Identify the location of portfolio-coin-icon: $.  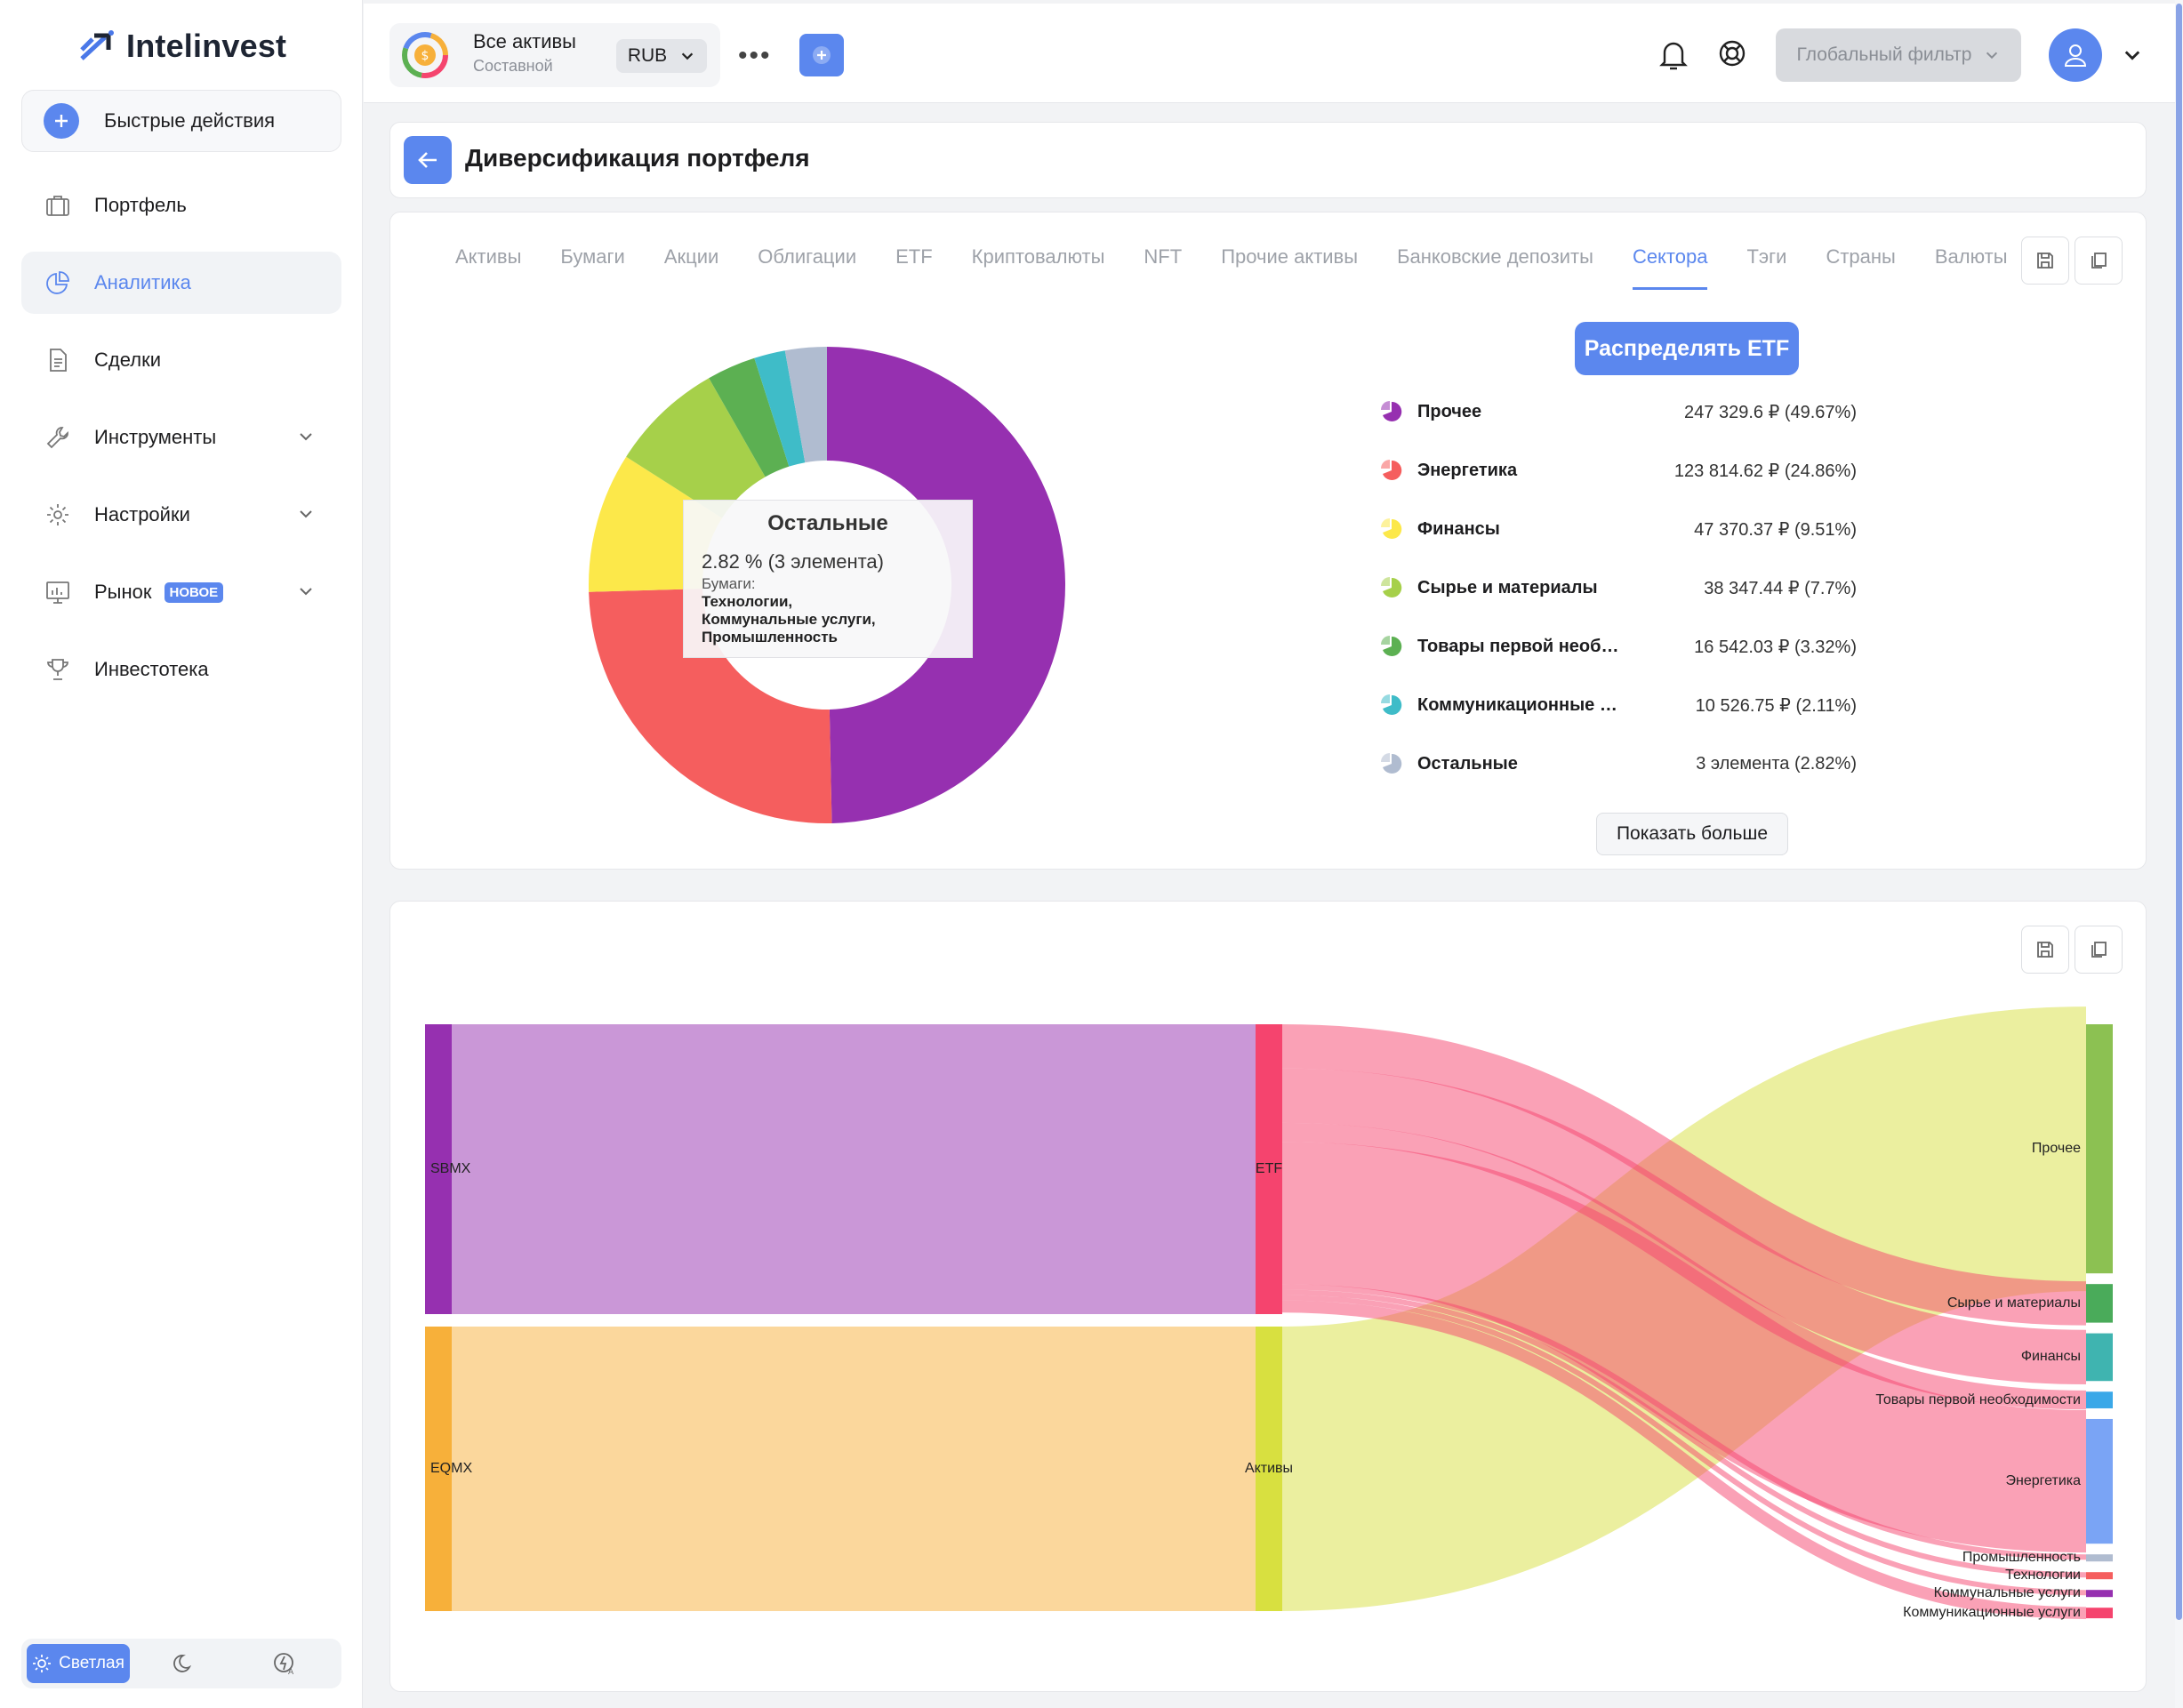
(425, 55).